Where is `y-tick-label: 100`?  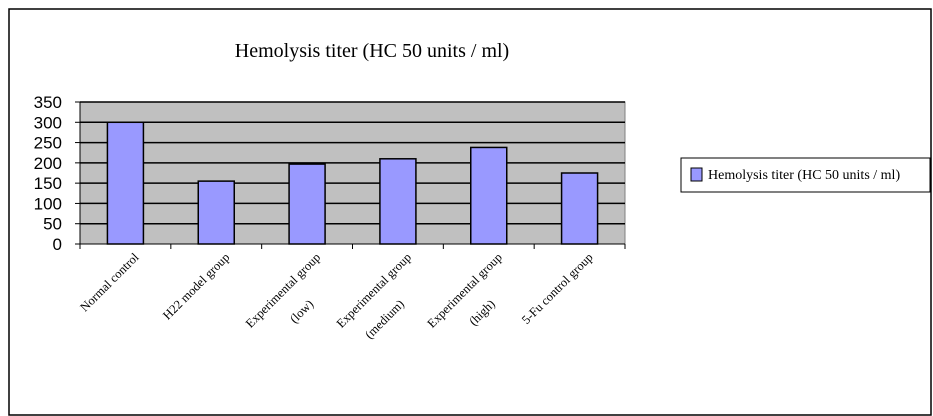
y-tick-label: 100 is located at coordinates (48, 203).